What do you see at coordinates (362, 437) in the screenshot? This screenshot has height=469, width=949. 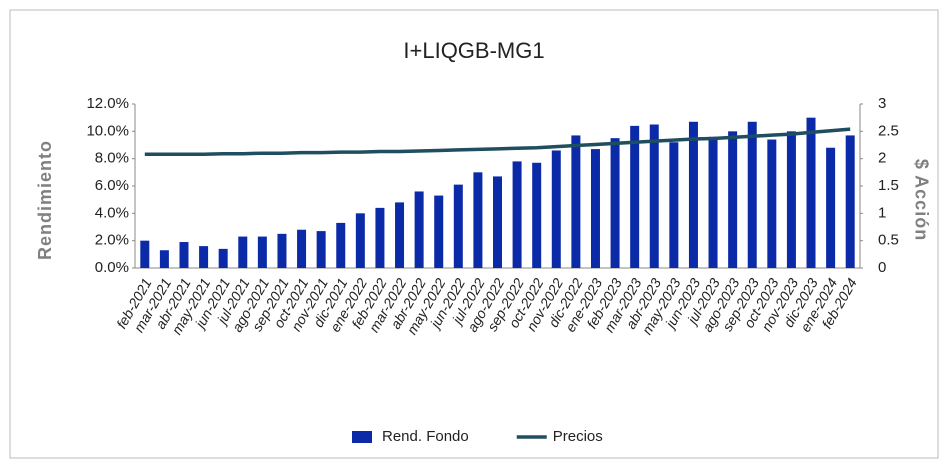 I see `legend-swatch` at bounding box center [362, 437].